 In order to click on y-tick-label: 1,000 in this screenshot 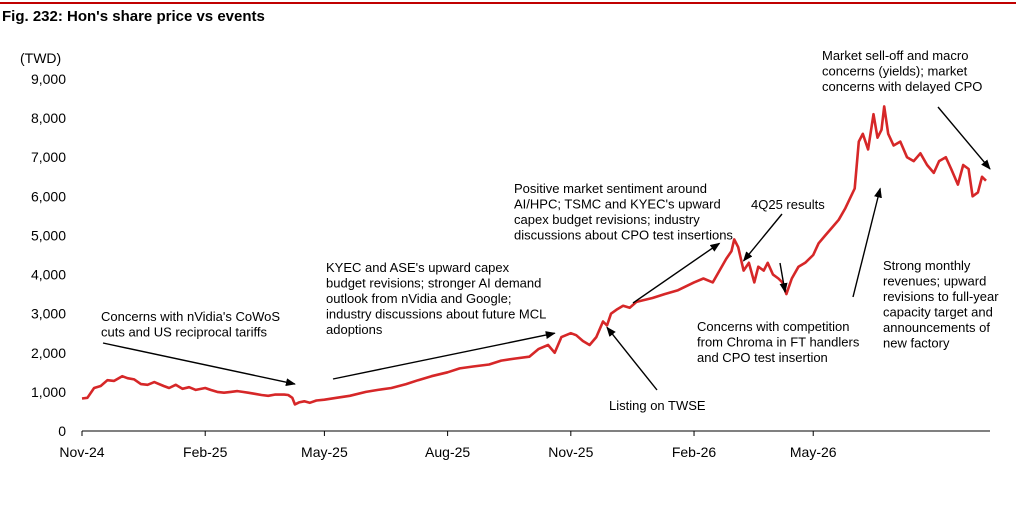, I will do `click(48, 392)`.